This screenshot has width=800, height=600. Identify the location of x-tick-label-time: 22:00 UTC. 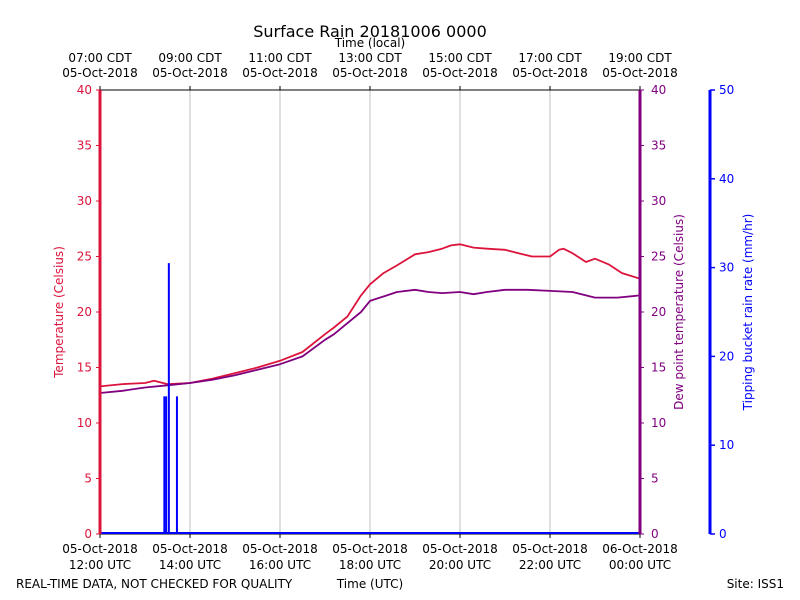
(550, 565).